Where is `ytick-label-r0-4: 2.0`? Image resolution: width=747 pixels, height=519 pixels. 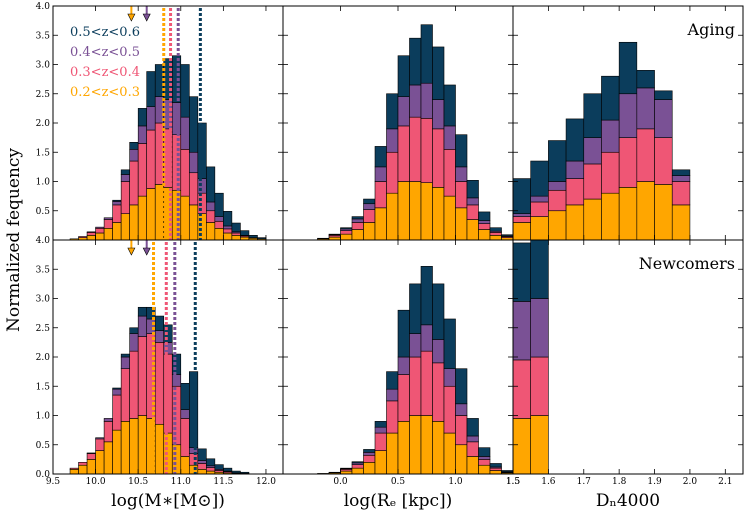
ytick-label-r0-4: 2.0 is located at coordinates (43, 124).